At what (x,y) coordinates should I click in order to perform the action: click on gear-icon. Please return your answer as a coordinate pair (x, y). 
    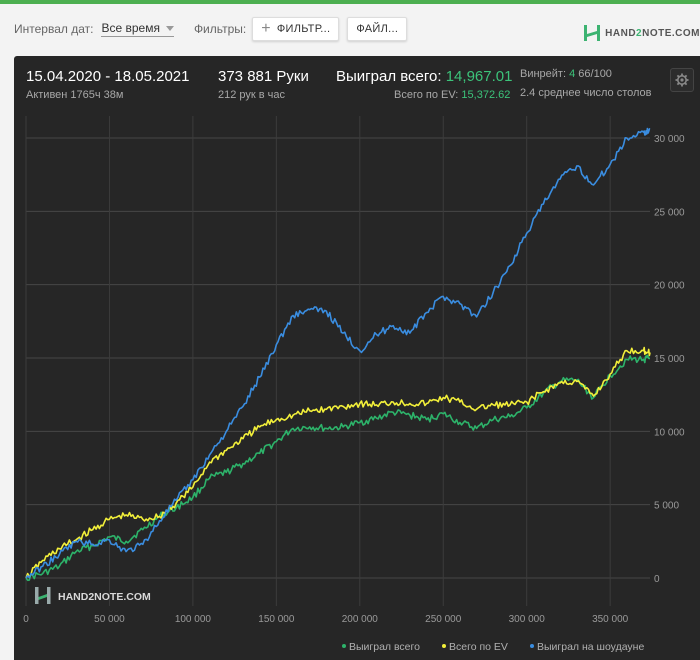
    Looking at the image, I should click on (682, 80).